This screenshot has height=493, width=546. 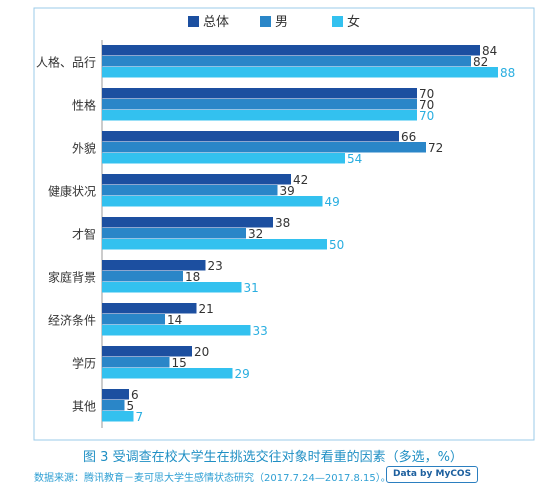 I want to click on data-label: 23, so click(x=215, y=266).